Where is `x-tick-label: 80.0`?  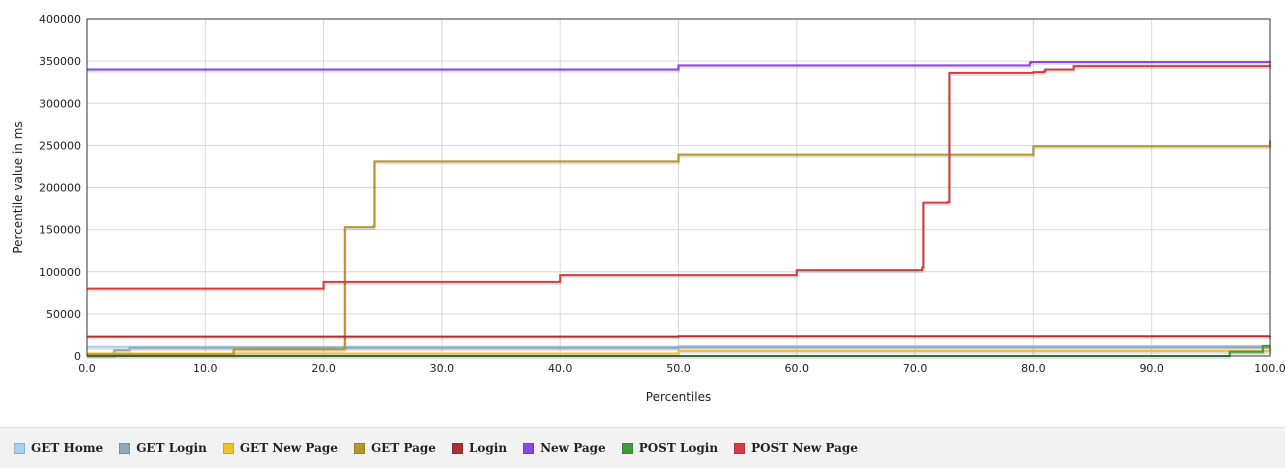
x-tick-label: 80.0 is located at coordinates (1033, 368).